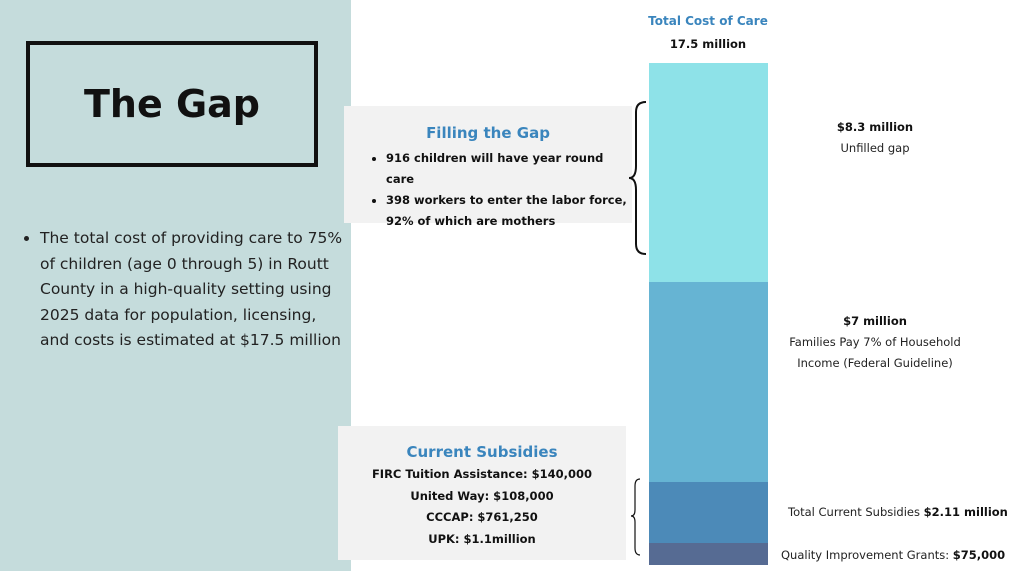 The width and height of the screenshot is (1024, 571). I want to click on chart-title: Total Cost of Care, so click(708, 21).